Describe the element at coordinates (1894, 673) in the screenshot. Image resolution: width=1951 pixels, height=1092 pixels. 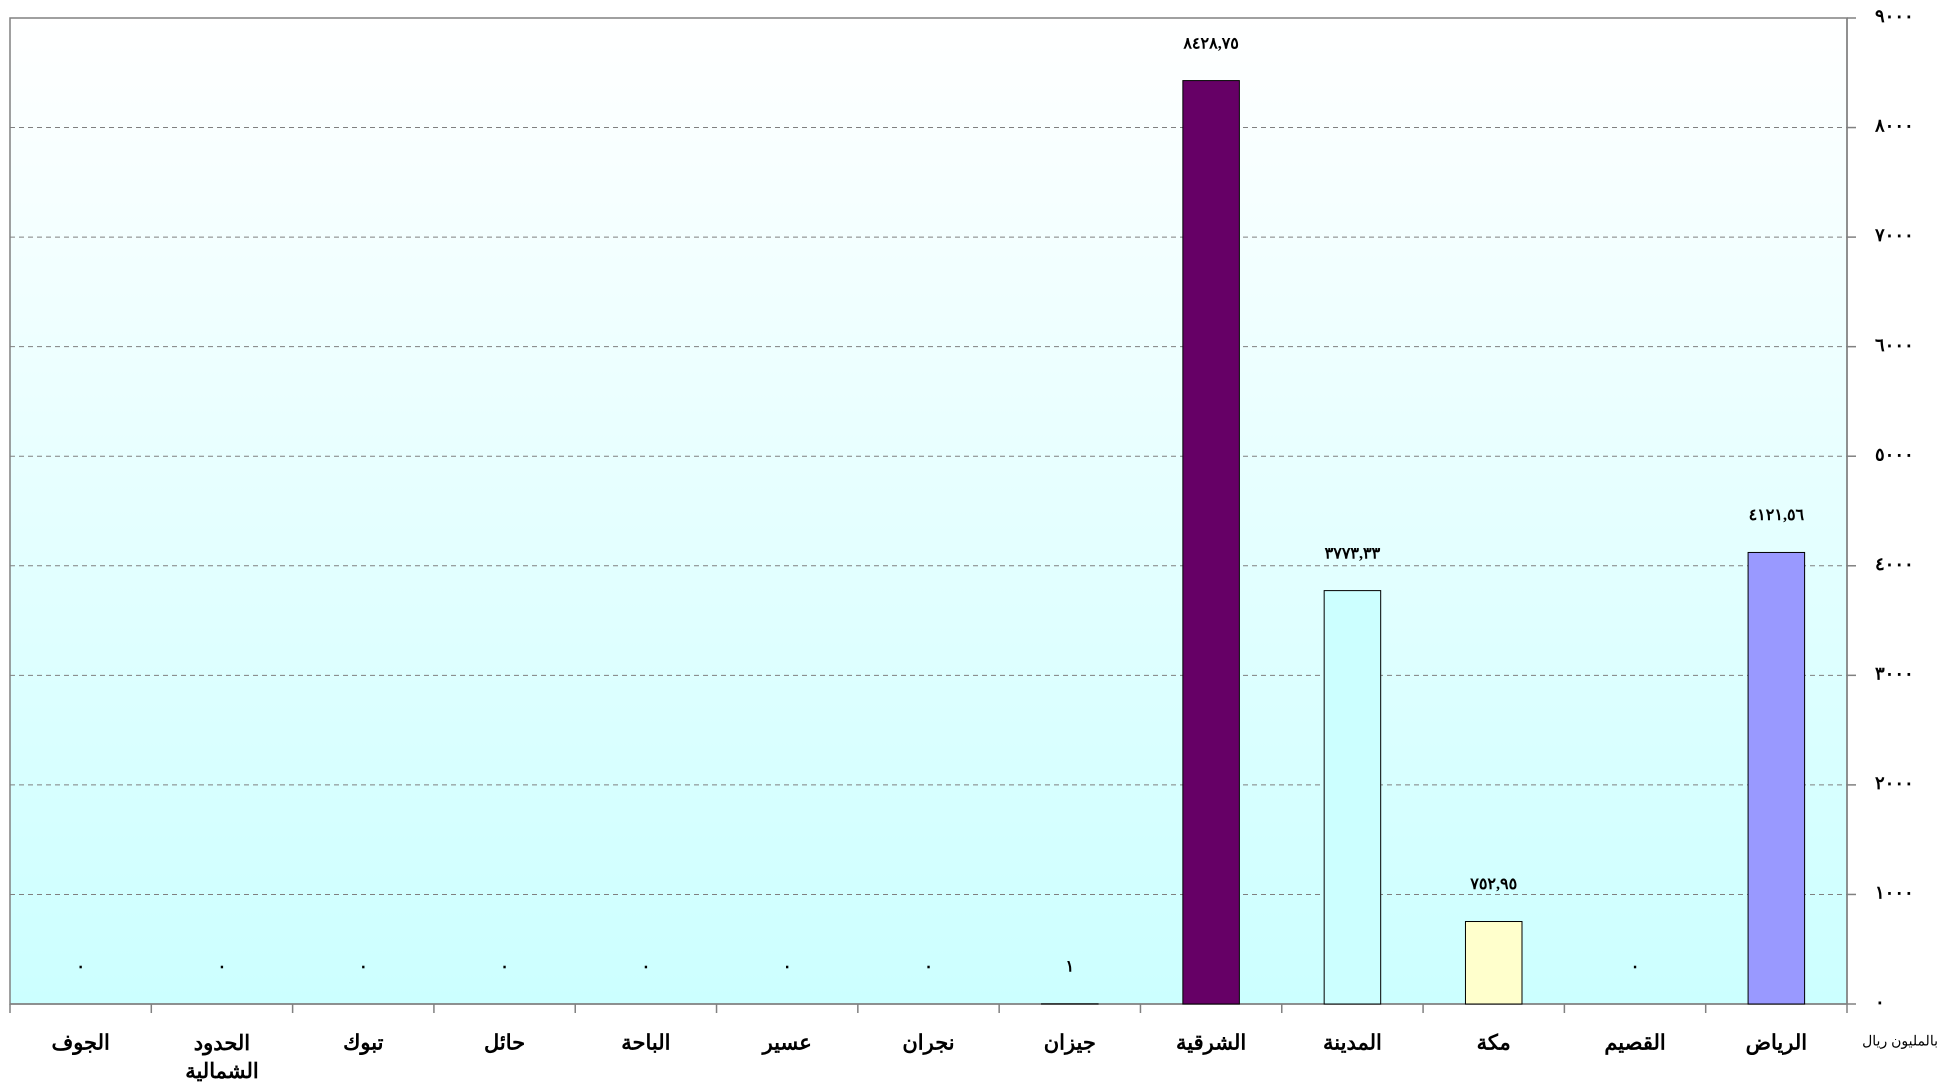
I see `y-tick-label: ٣٠٠٠` at that location.